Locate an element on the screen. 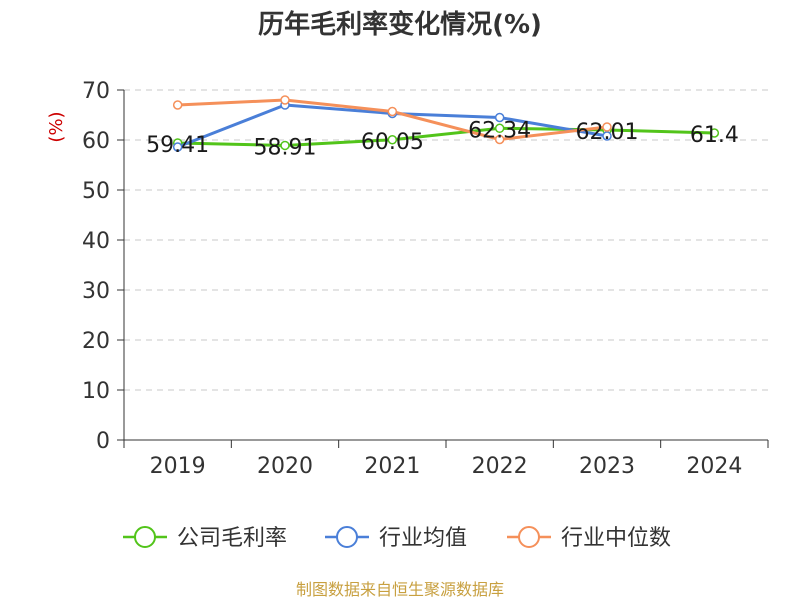 This screenshot has height=600, width=800. y-tick-label: 60 is located at coordinates (96, 141).